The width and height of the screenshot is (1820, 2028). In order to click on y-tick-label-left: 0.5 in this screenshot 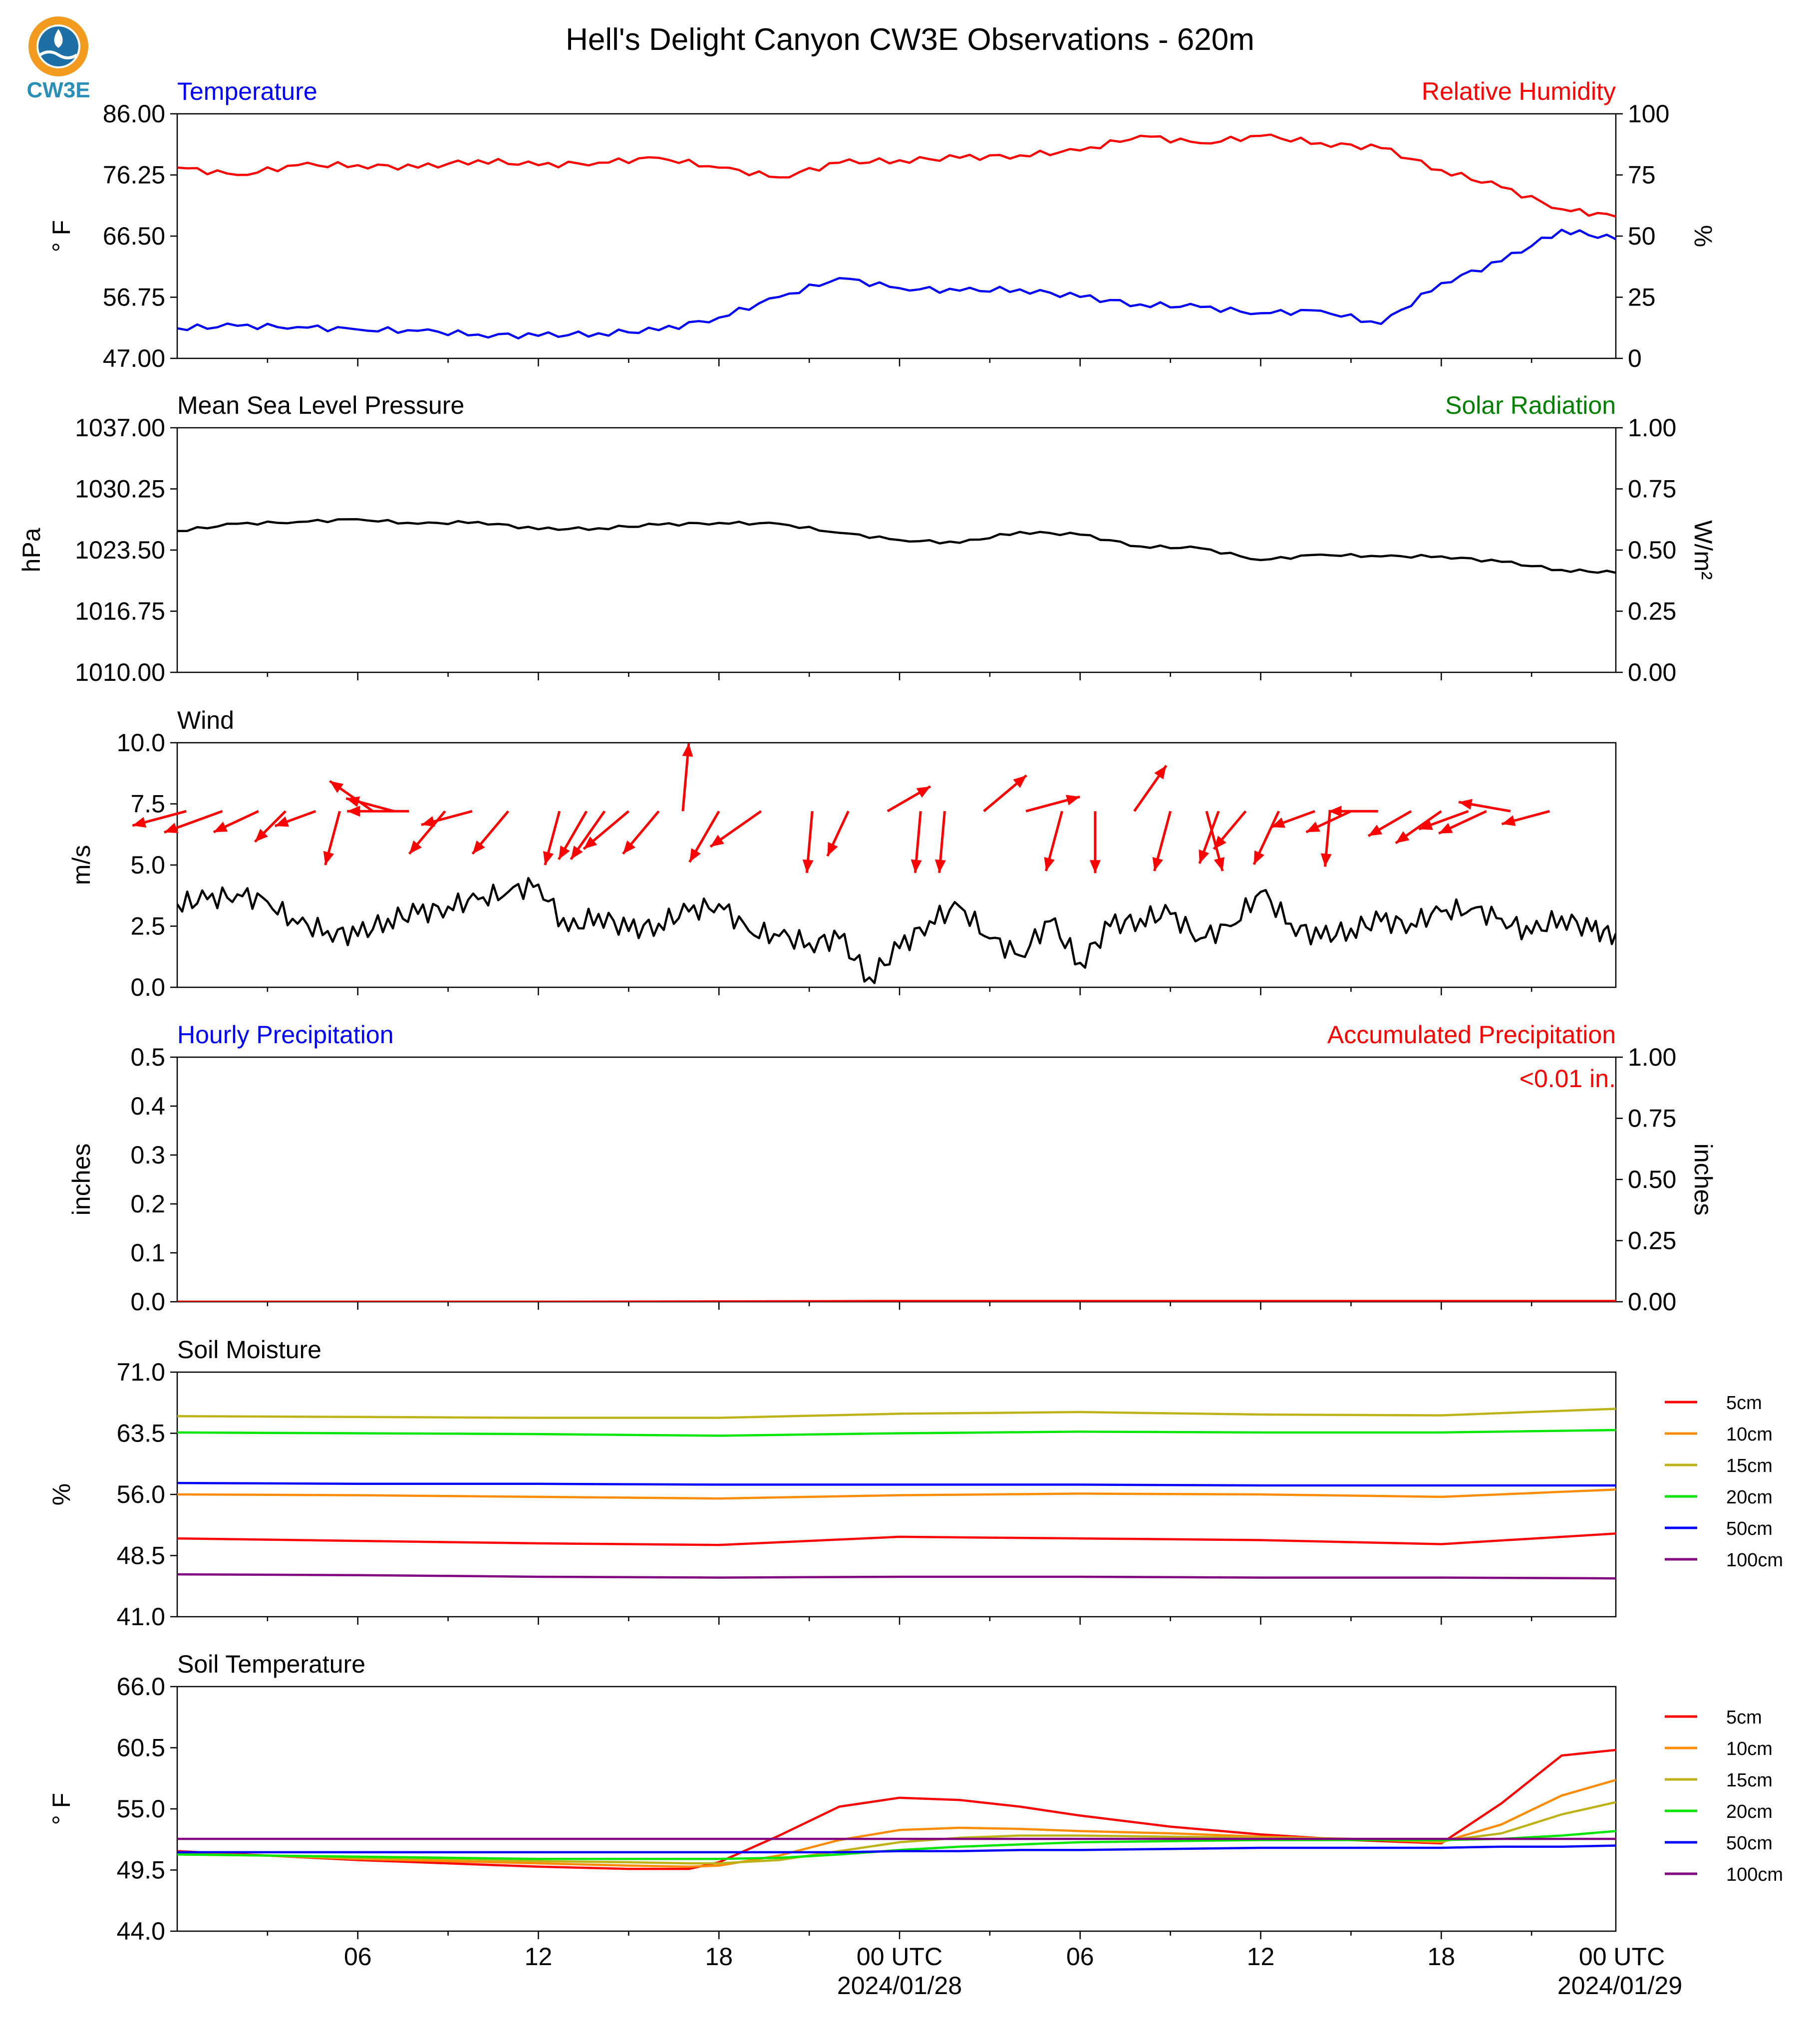, I will do `click(147, 1057)`.